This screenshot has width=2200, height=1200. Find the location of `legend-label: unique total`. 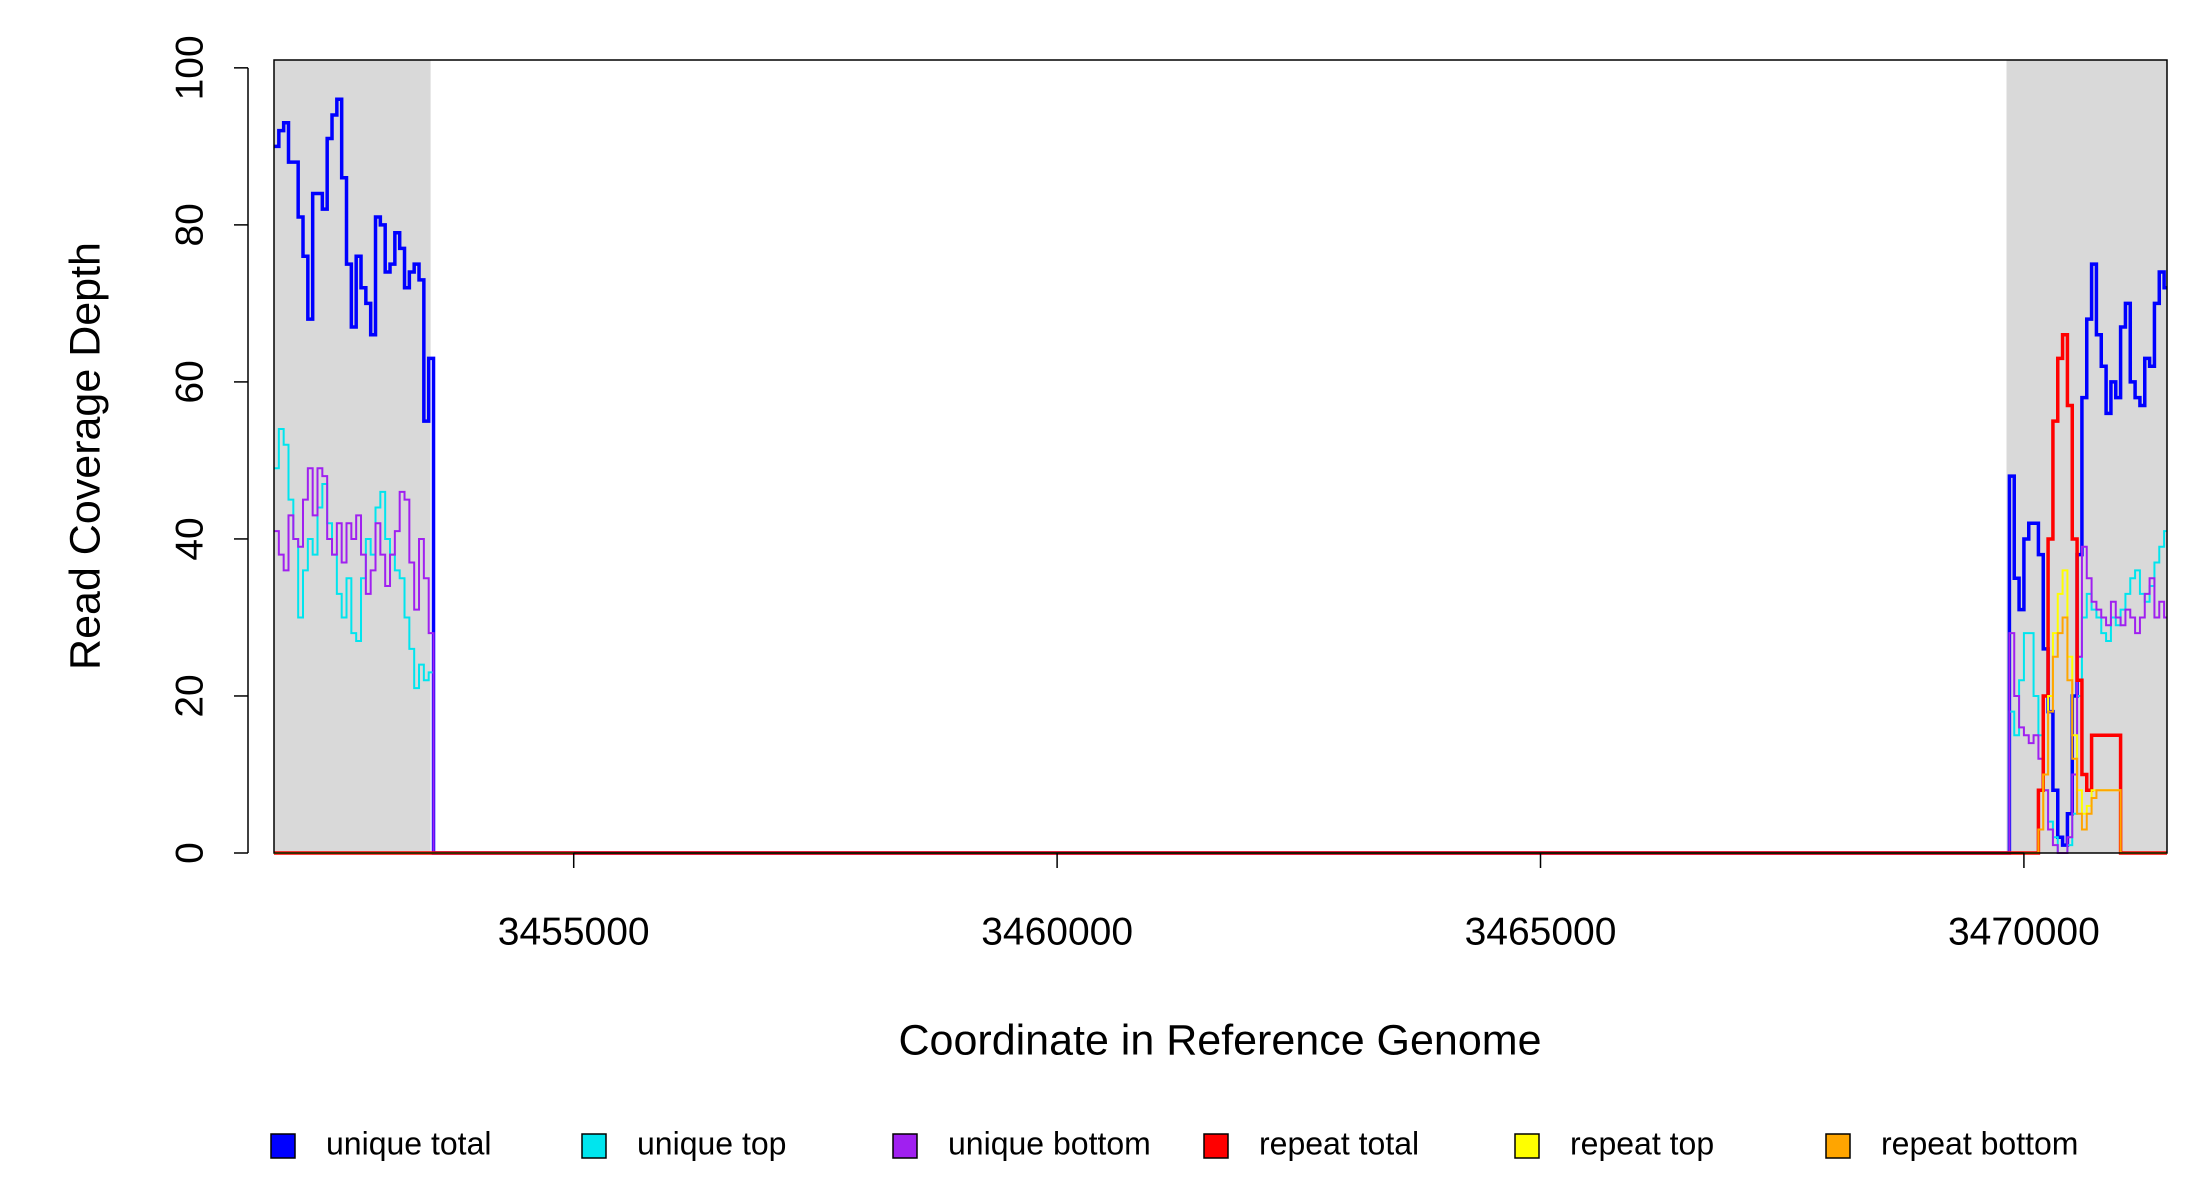

legend-label: unique total is located at coordinates (408, 1143).